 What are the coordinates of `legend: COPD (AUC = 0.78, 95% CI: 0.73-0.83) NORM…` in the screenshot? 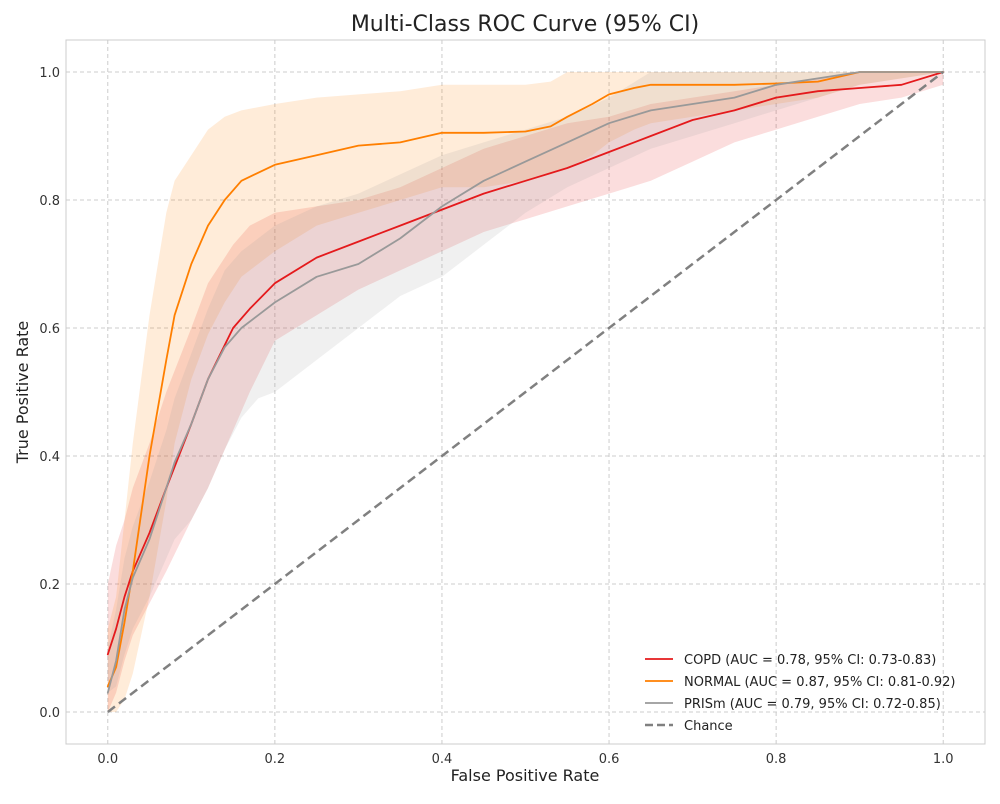 It's located at (800, 693).